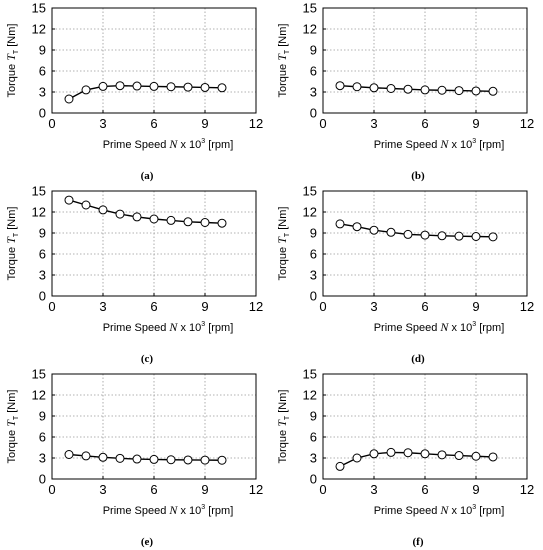 Image resolution: width=543 pixels, height=550 pixels. I want to click on panel-caption: (a), so click(147, 176).